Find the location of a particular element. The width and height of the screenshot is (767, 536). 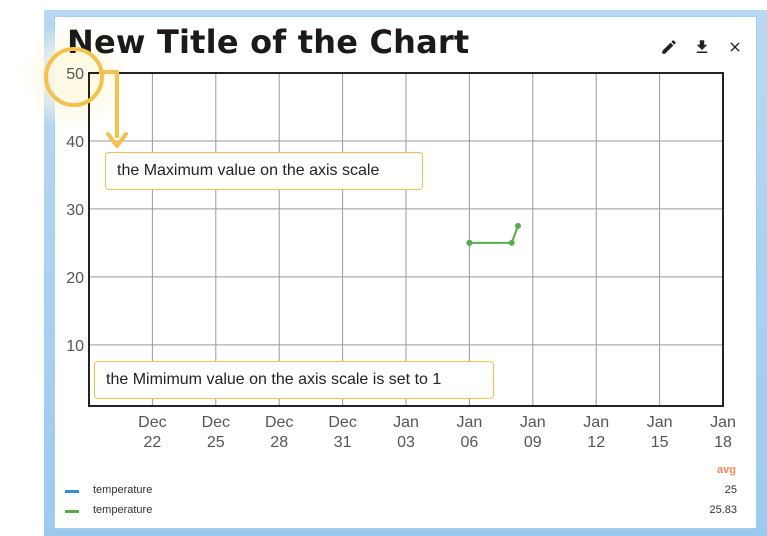

download-icon is located at coordinates (702, 46).